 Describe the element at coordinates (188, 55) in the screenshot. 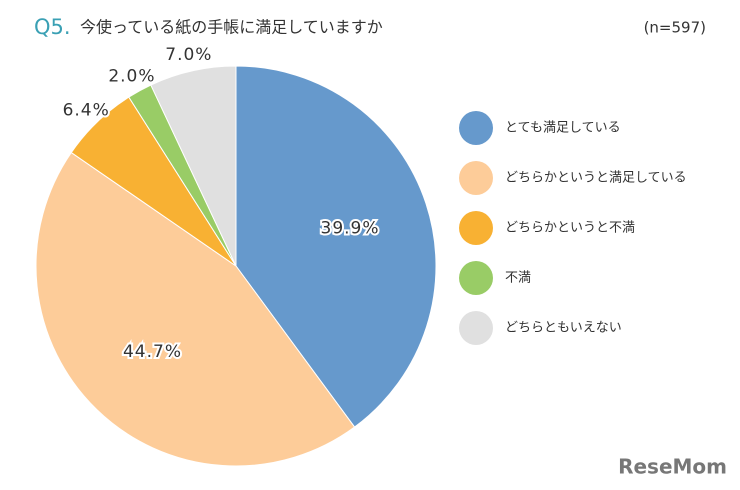

I see `data-label: 7.0%` at that location.